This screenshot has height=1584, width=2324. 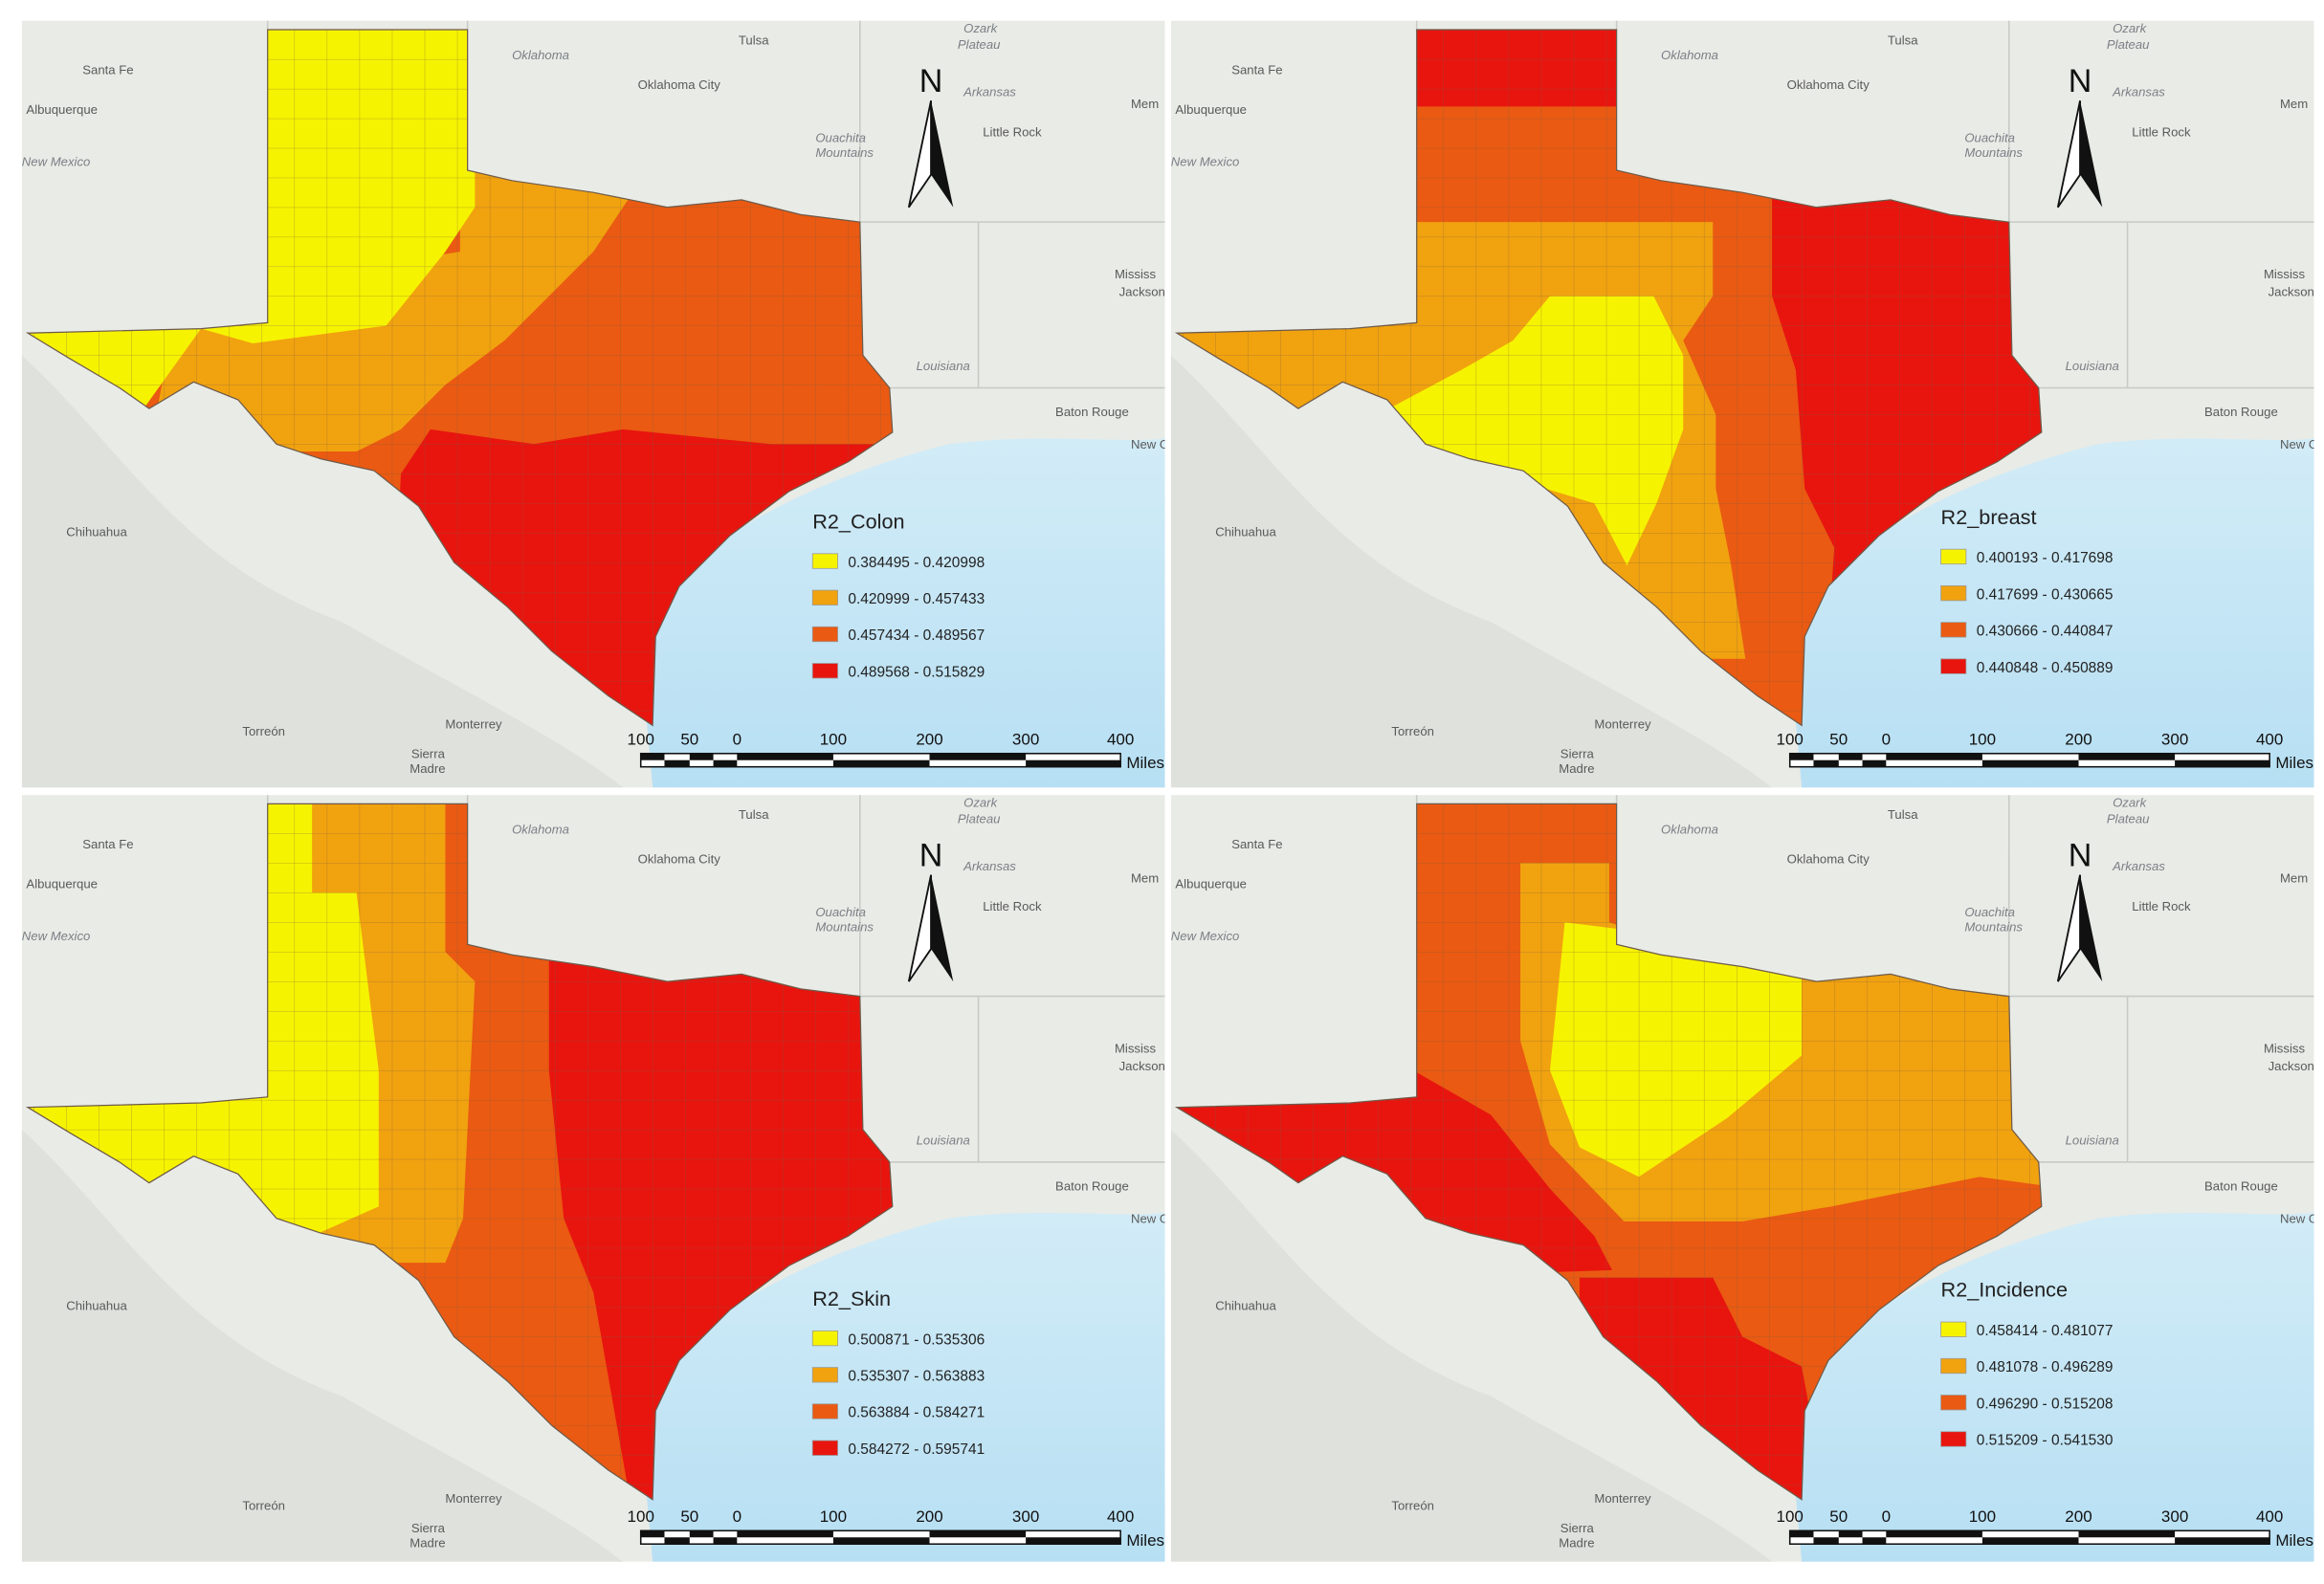 What do you see at coordinates (1886, 739) in the screenshot?
I see `scale-label: 0` at bounding box center [1886, 739].